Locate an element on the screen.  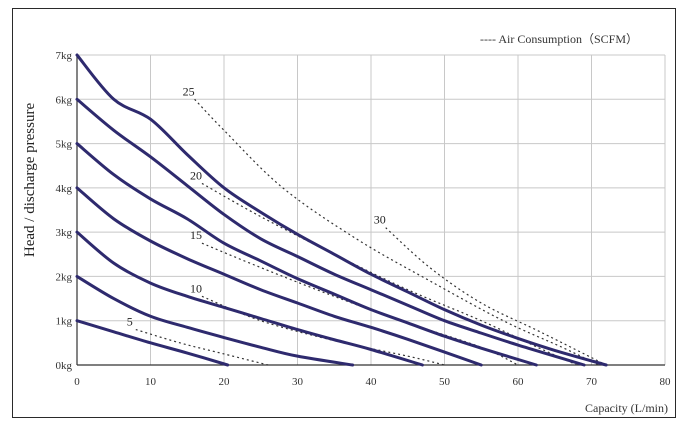
x-tick-label: 0 is located at coordinates (77, 382).